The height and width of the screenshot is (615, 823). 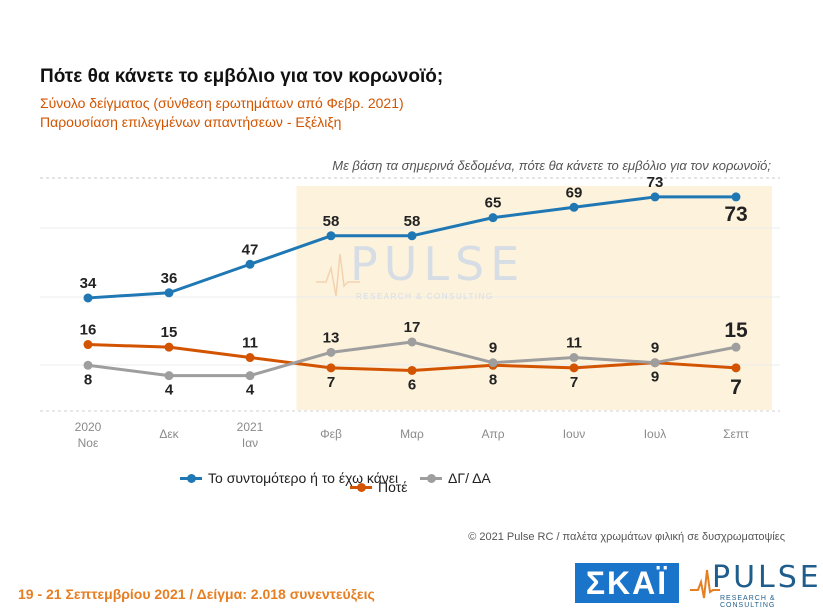 What do you see at coordinates (88, 330) in the screenshot?
I see `data-label: 16` at bounding box center [88, 330].